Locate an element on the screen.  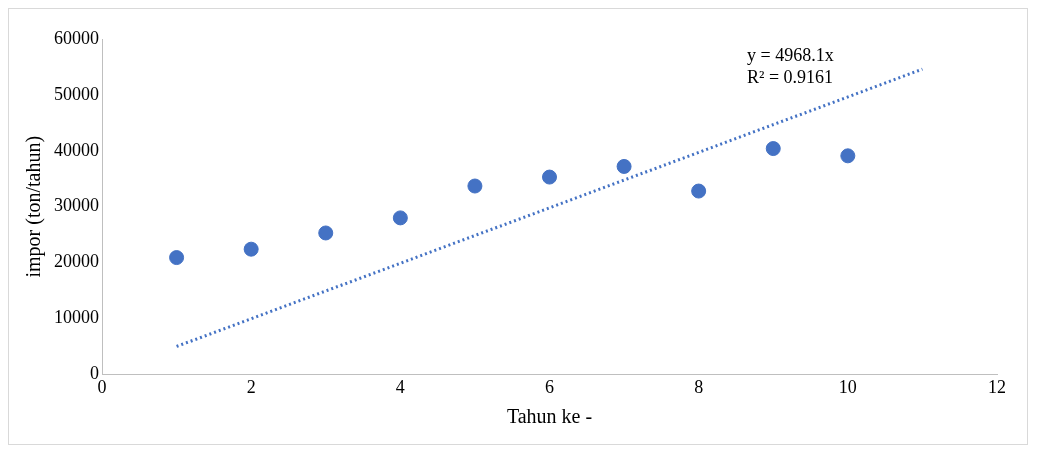
y-tick-label: 50000 is located at coordinates (76, 93).